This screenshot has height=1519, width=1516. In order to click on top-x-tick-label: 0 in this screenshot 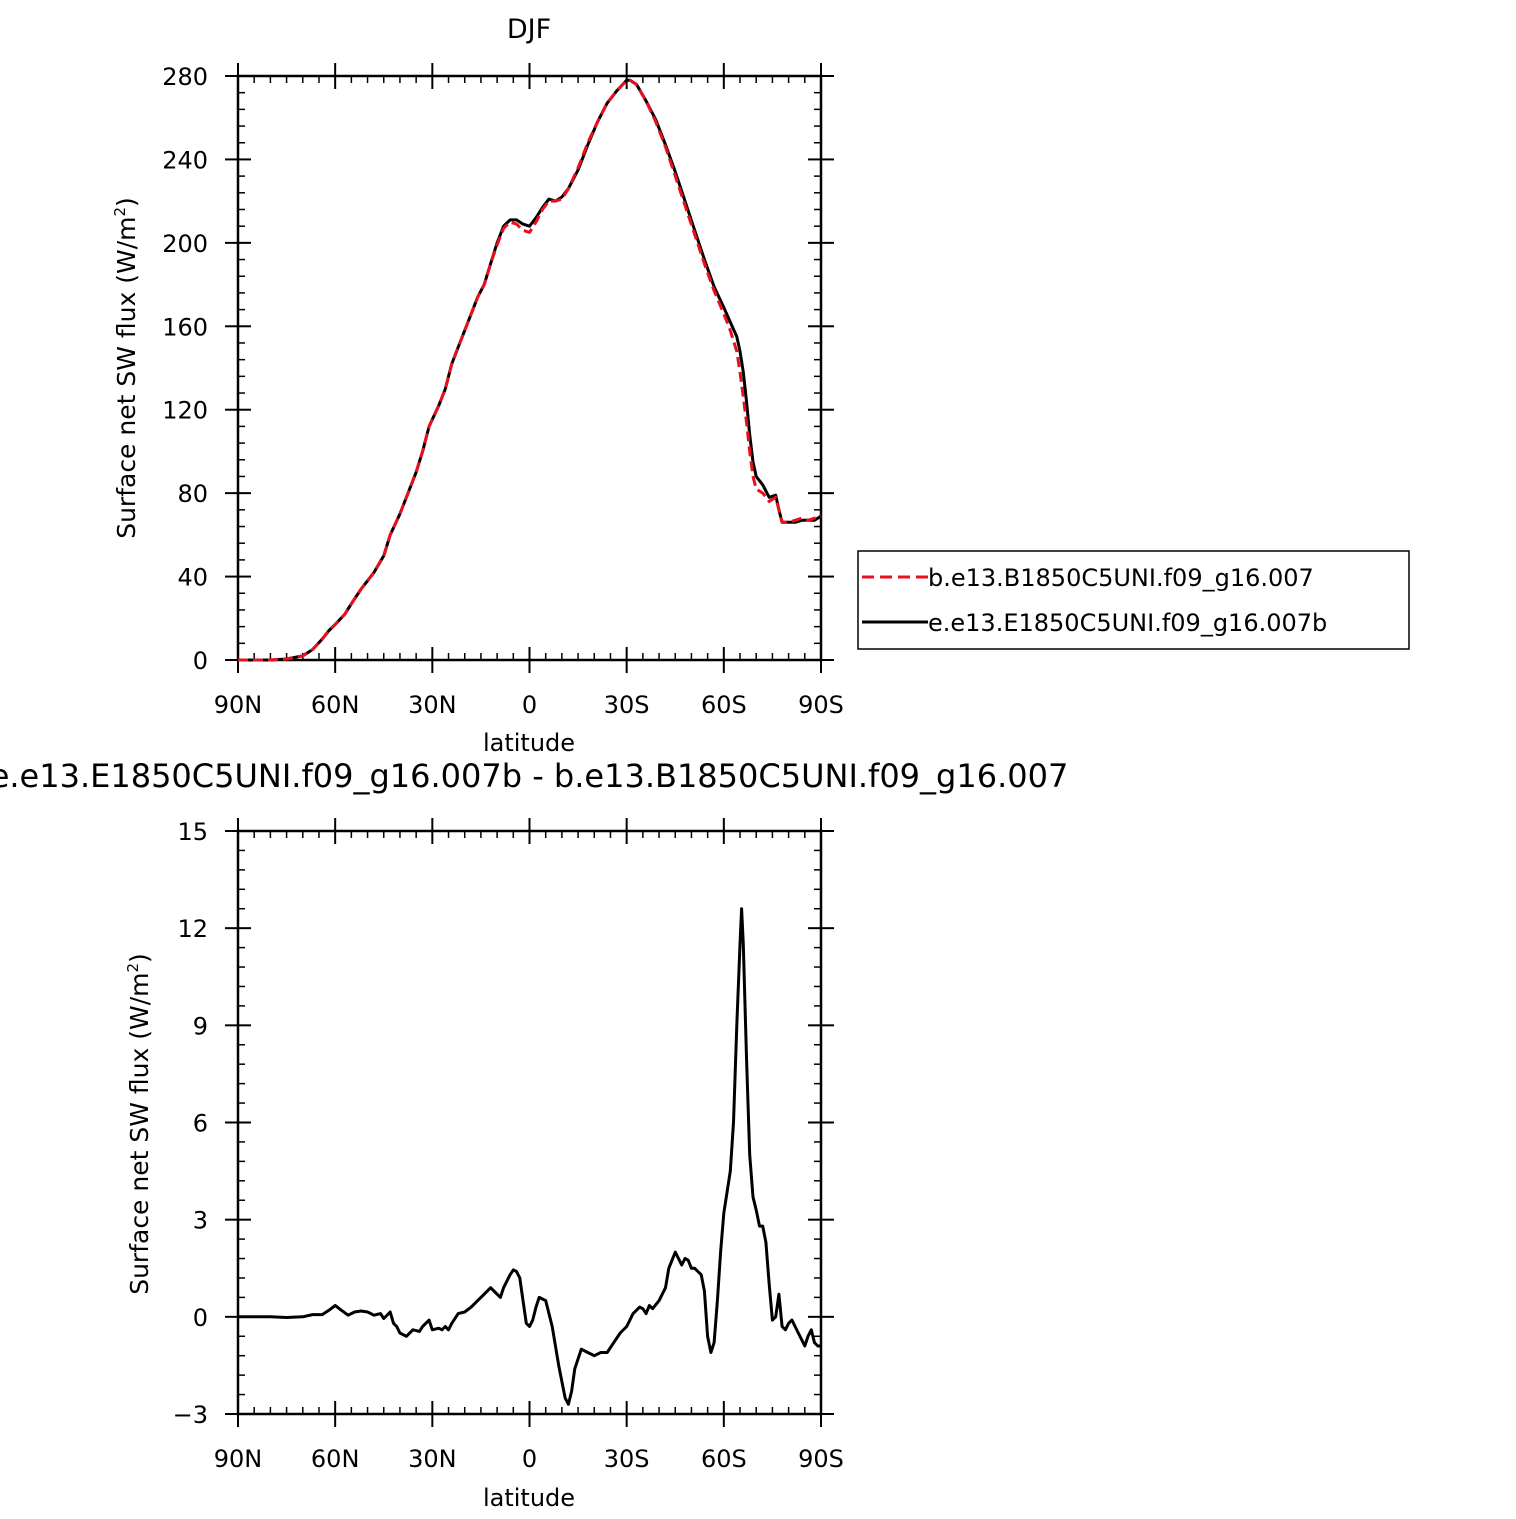, I will do `click(529, 705)`.